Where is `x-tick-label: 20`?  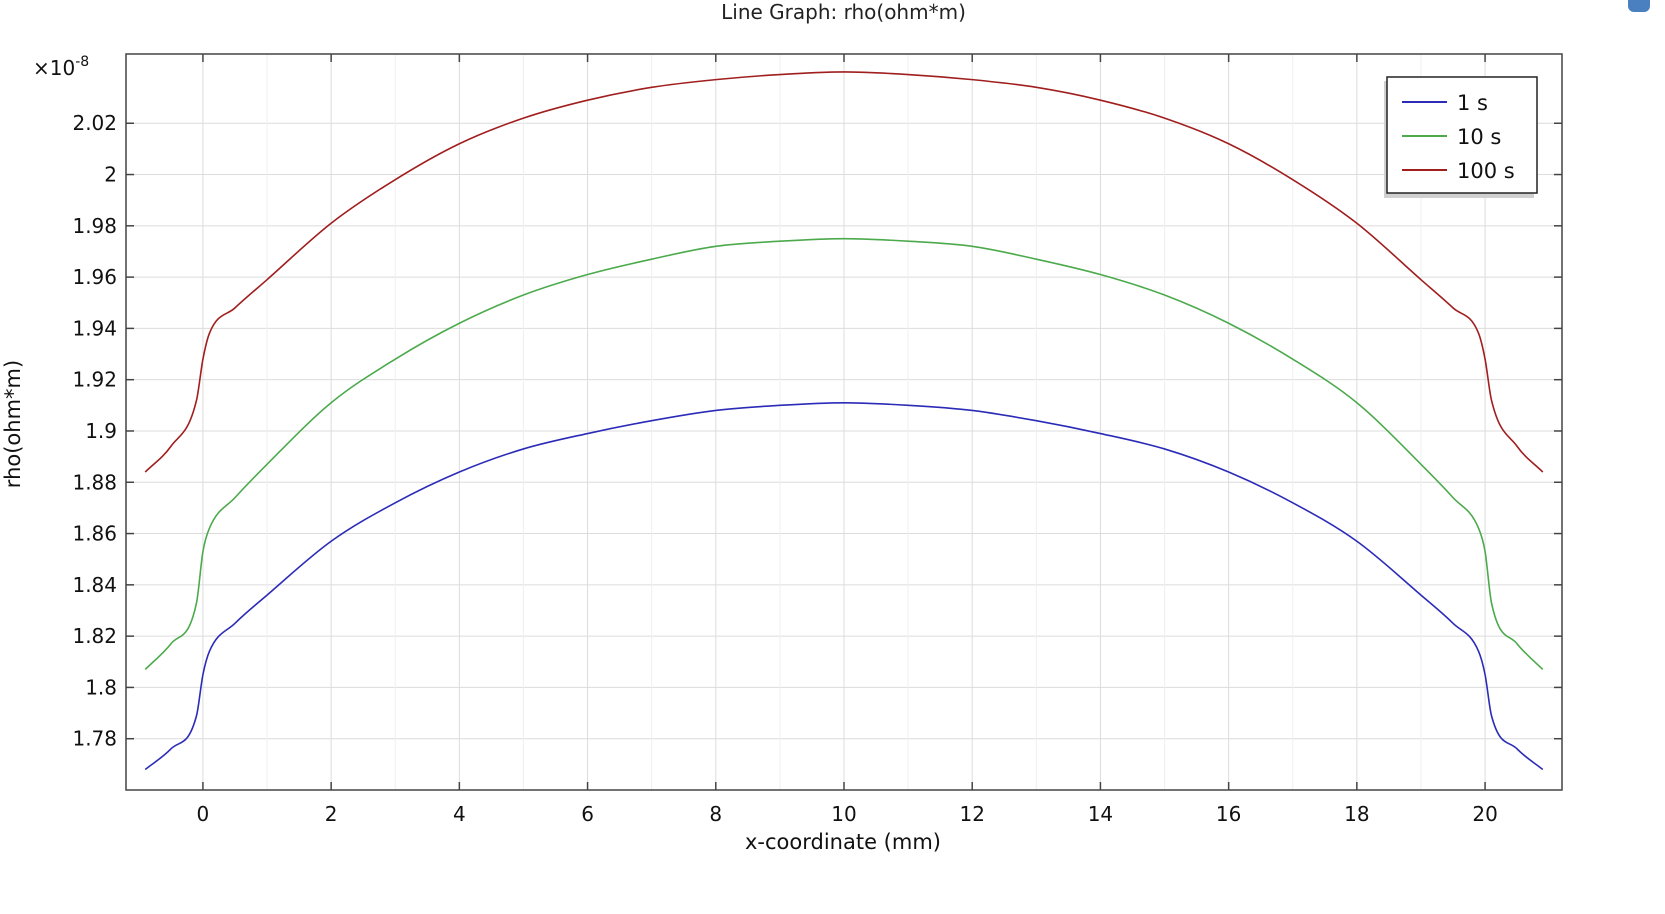 x-tick-label: 20 is located at coordinates (1484, 814).